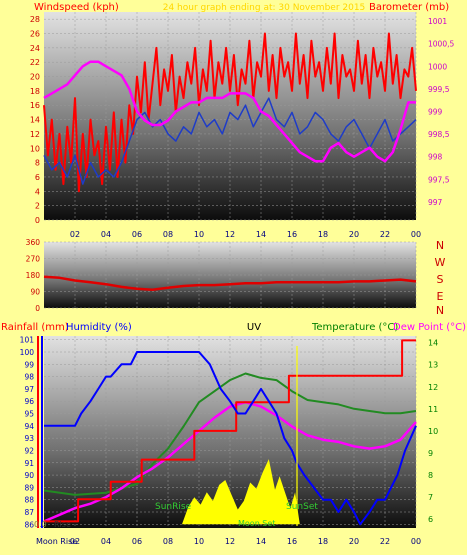 The image size is (467, 555). I want to click on compass-w: W, so click(440, 262).